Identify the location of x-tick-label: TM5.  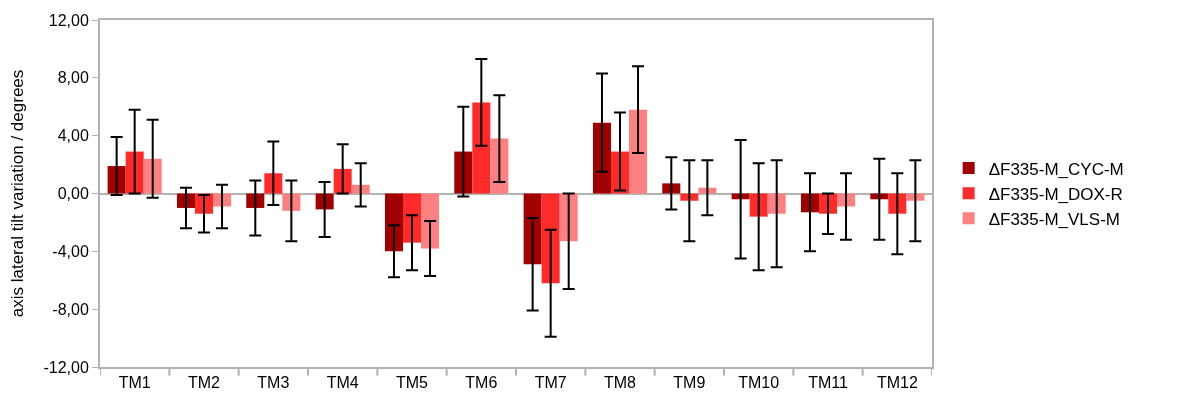
(412, 383).